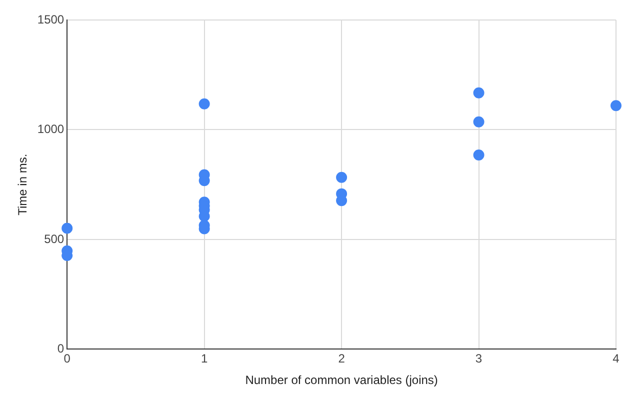  I want to click on y-tick-label: 1000, so click(50, 129).